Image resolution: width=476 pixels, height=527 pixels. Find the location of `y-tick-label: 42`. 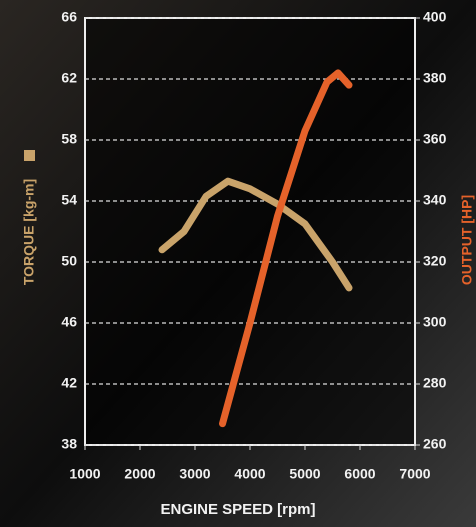

y-tick-label: 42 is located at coordinates (69, 383).